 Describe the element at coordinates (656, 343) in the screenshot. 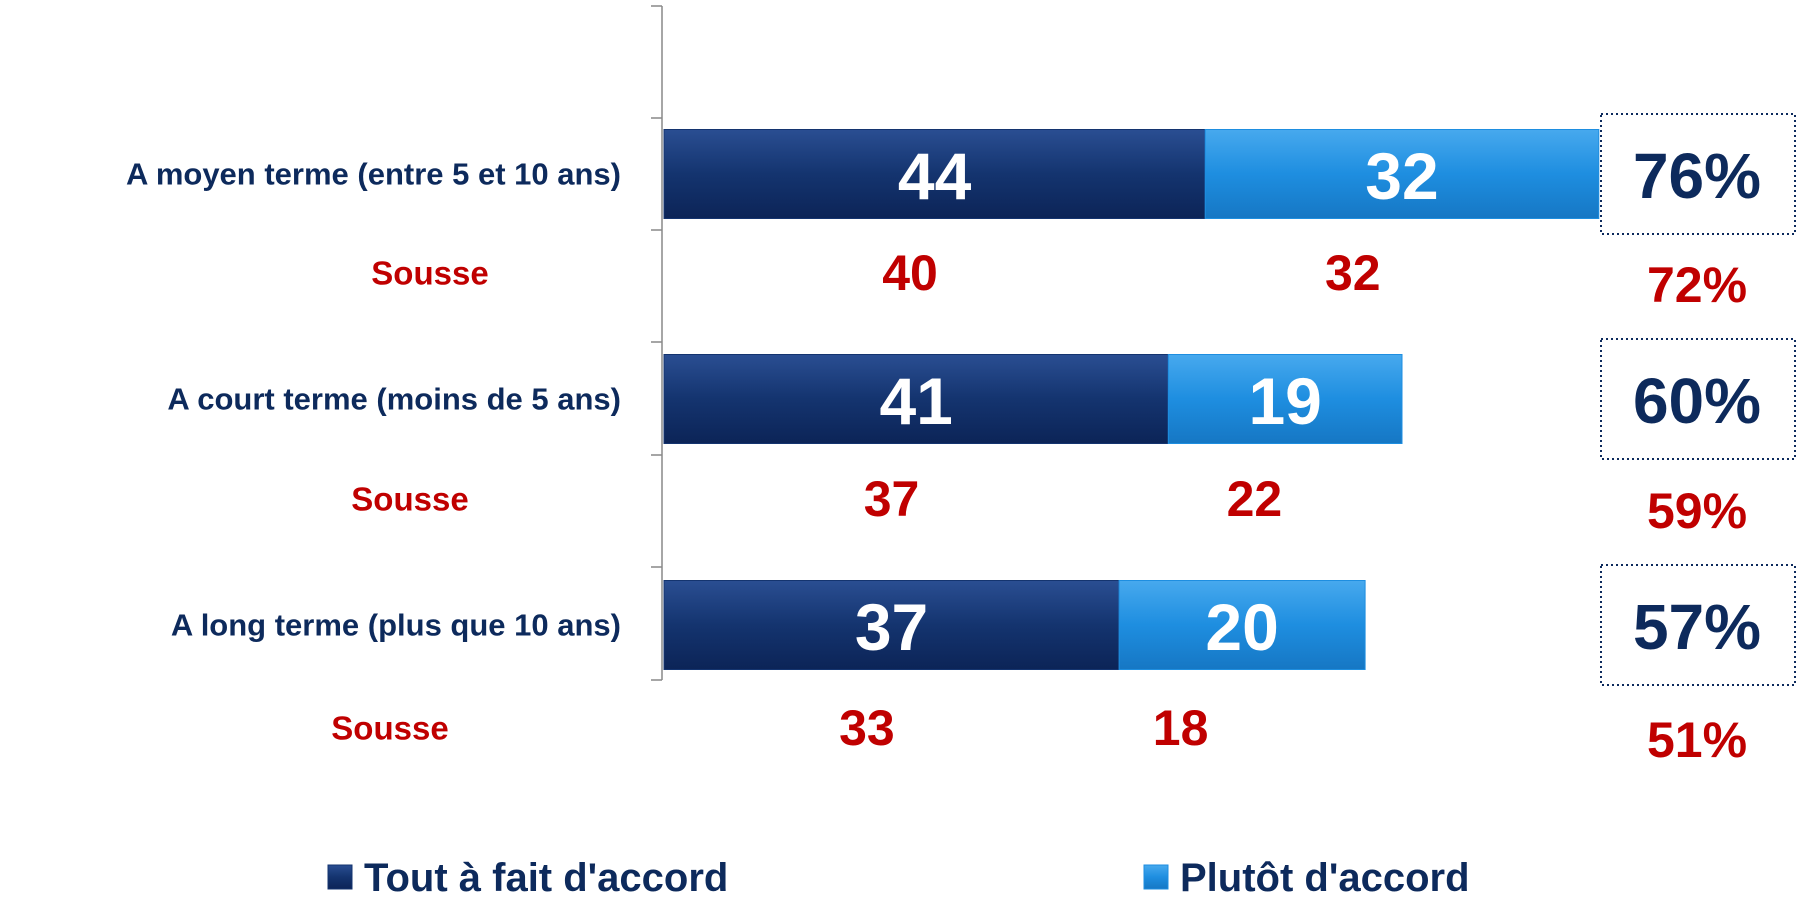

I see `axis-ticks` at that location.